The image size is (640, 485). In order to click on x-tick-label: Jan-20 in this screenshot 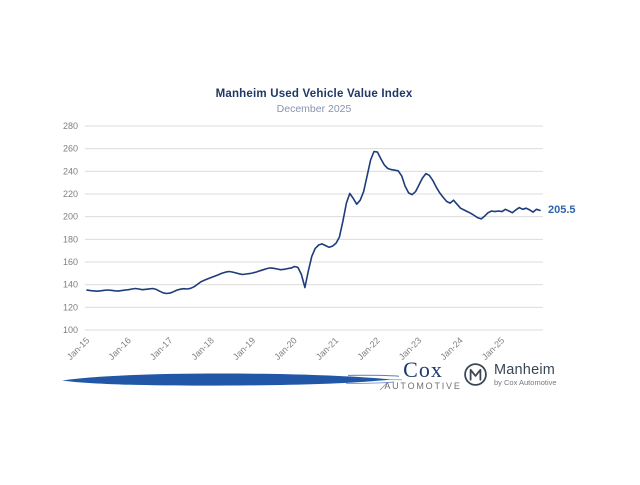, I will do `click(285, 348)`.